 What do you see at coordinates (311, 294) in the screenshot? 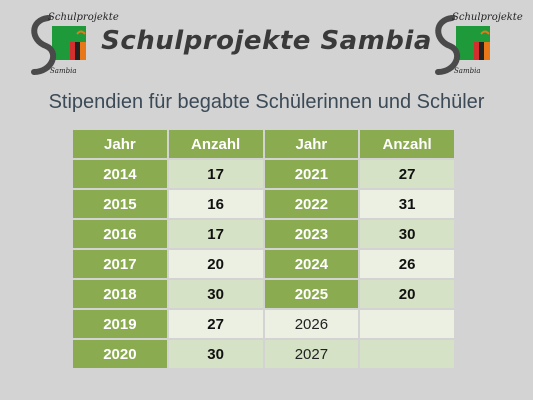
I see `year-cell: 2025` at bounding box center [311, 294].